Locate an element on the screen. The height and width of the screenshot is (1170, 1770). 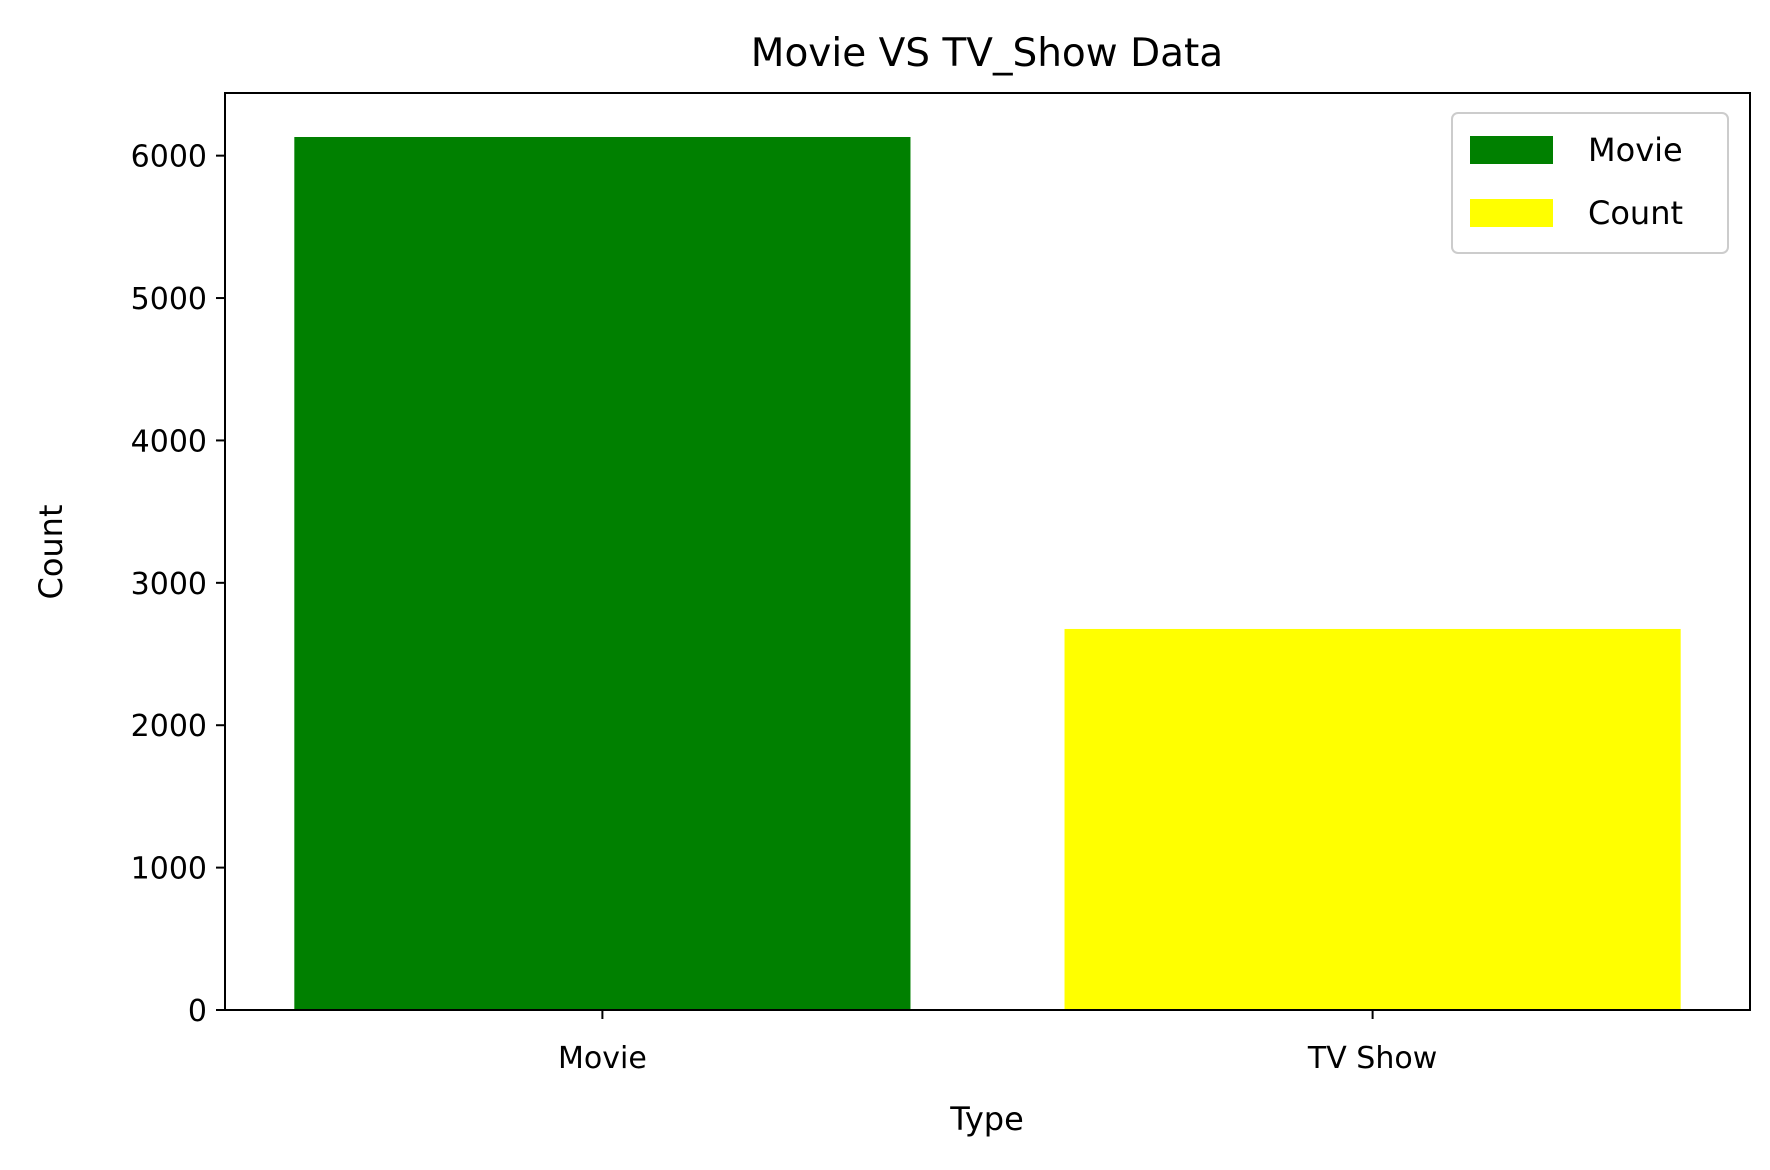
y-tick-label: 5000 is located at coordinates (169, 299).